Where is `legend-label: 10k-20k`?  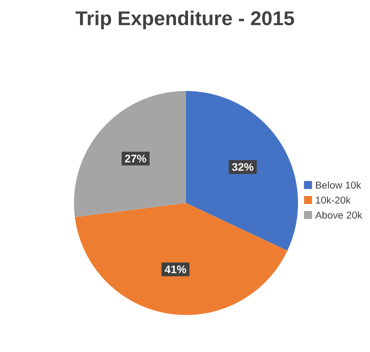 legend-label: 10k-20k is located at coordinates (333, 200).